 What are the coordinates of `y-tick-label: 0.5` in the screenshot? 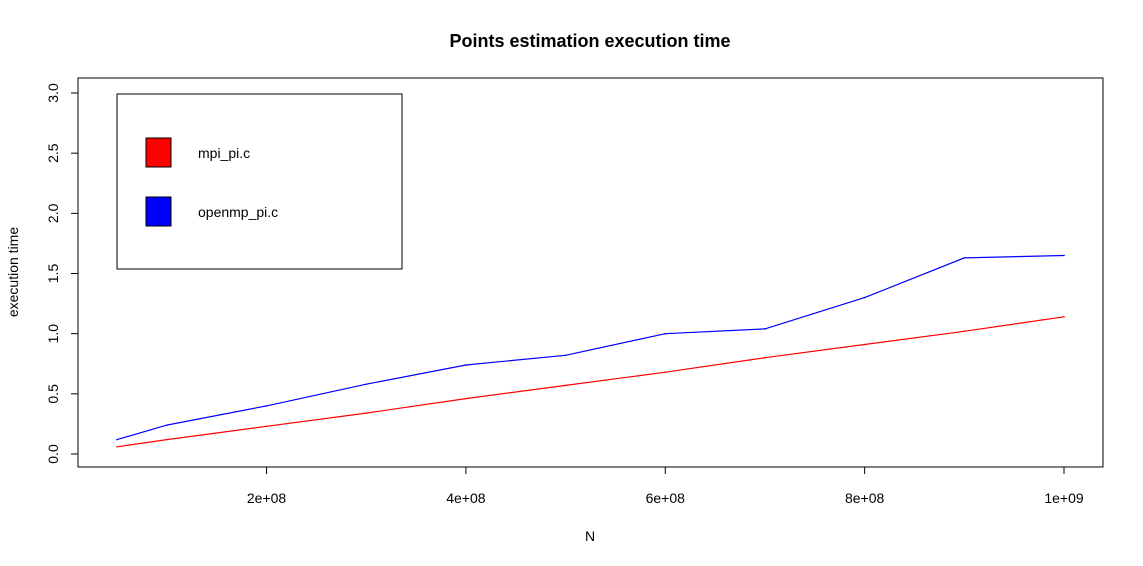 It's located at (53, 394).